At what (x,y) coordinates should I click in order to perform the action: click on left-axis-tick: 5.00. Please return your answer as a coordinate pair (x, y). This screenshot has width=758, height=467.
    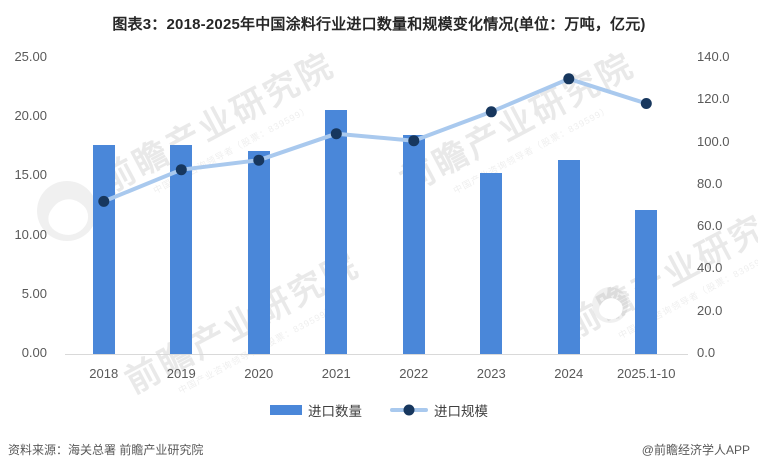
    Looking at the image, I should click on (34, 293).